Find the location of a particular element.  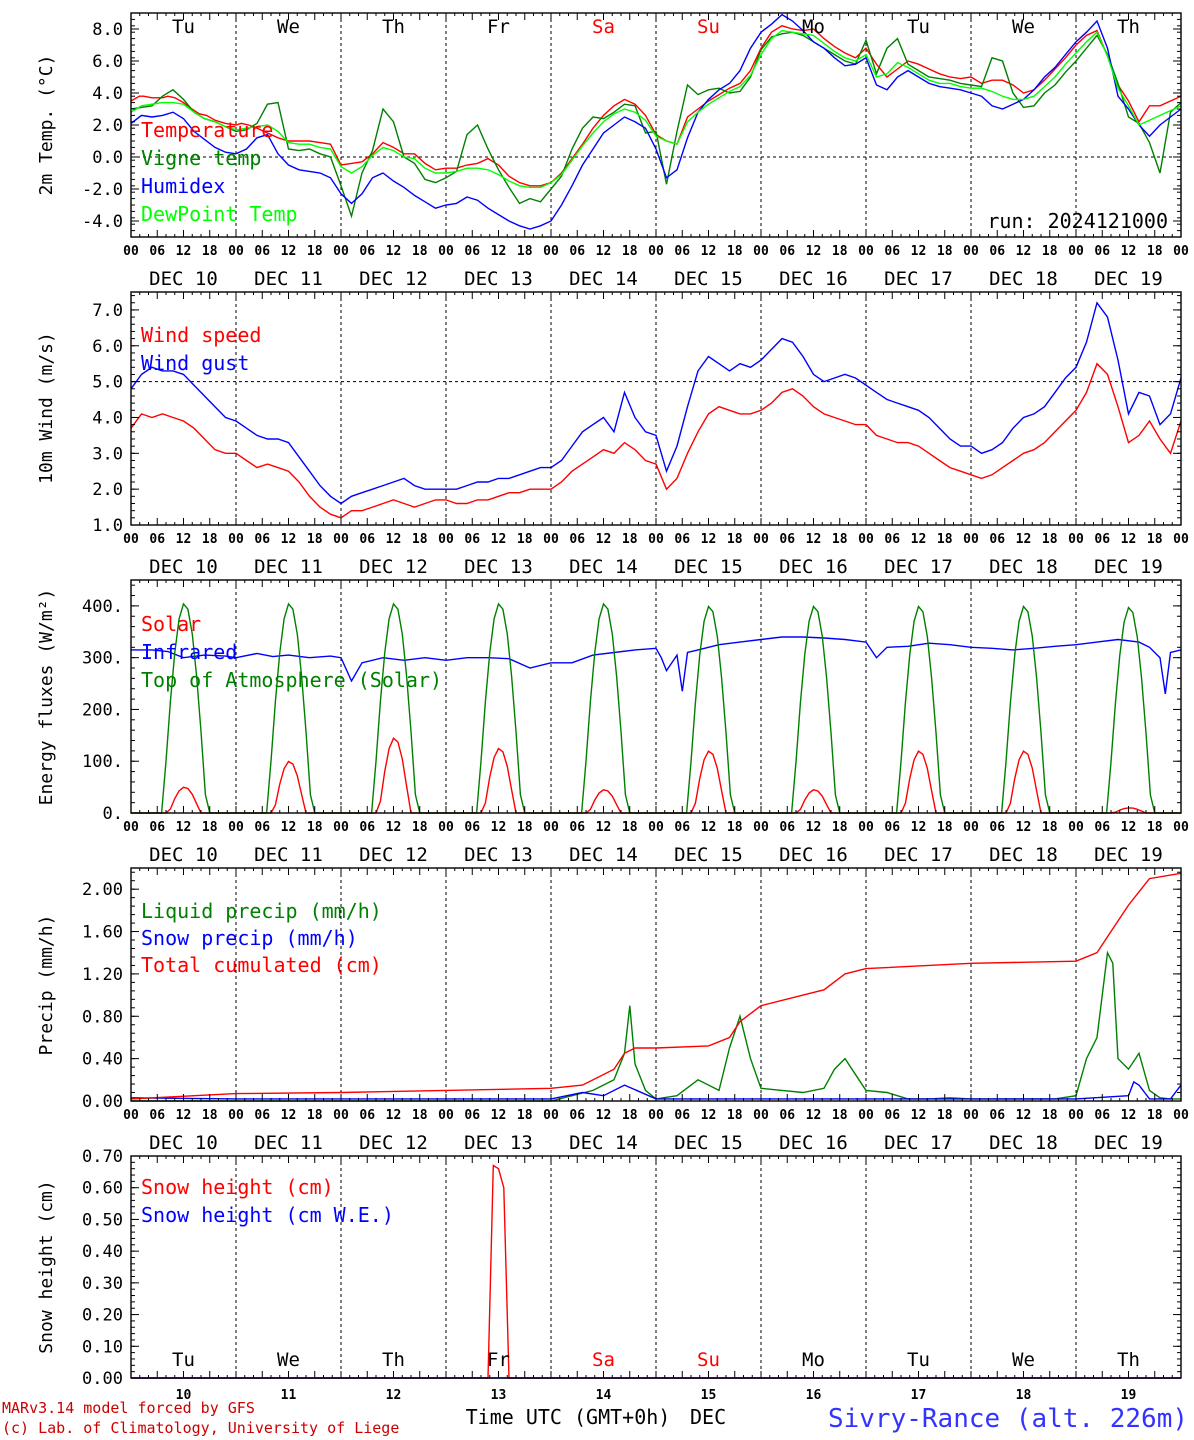

y-tick-label: 0.10 is located at coordinates (102, 1347).